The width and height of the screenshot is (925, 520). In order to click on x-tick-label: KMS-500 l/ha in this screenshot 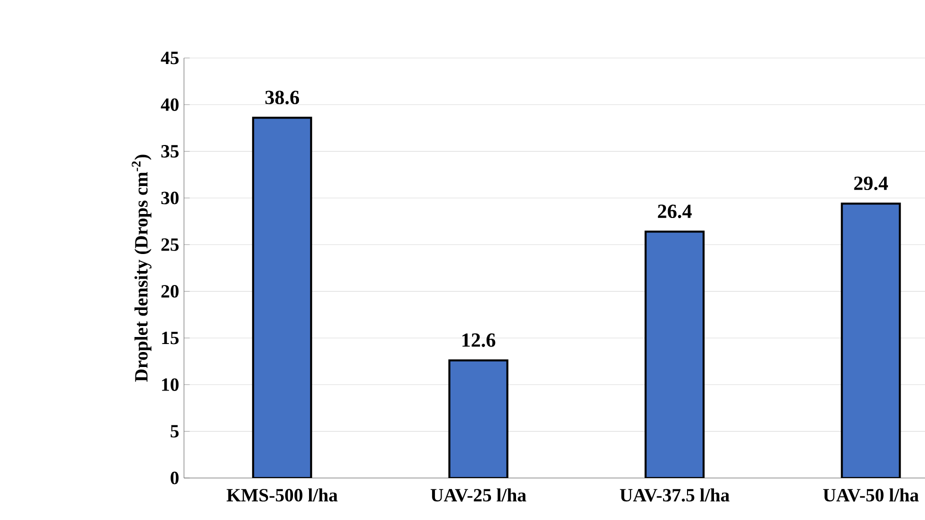, I will do `click(282, 495)`.